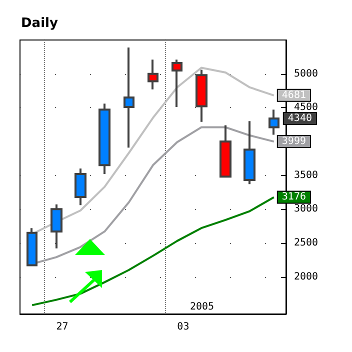 The image size is (352, 352). I want to click on chart-title: Daily, so click(39, 23).